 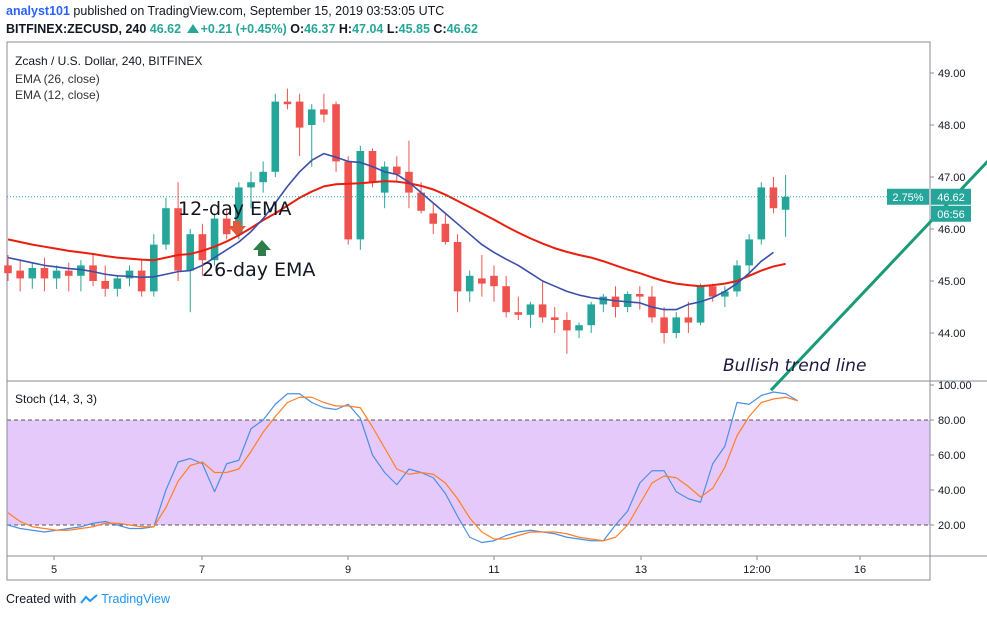 I want to click on tradingview-logo-icon, so click(x=89, y=599).